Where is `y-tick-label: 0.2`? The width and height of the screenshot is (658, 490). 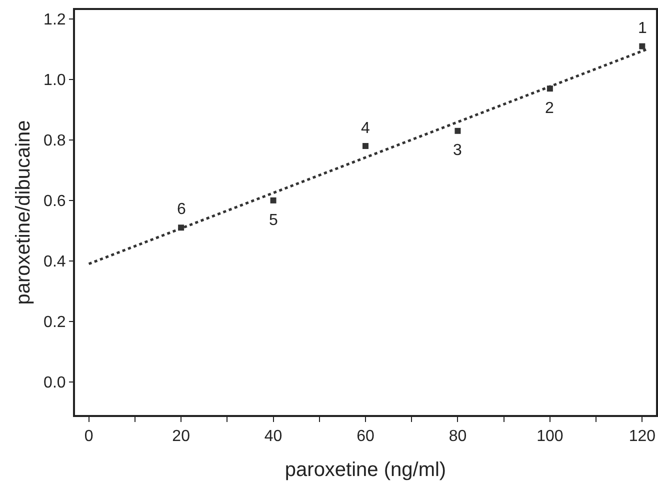
y-tick-label: 0.2 is located at coordinates (55, 322).